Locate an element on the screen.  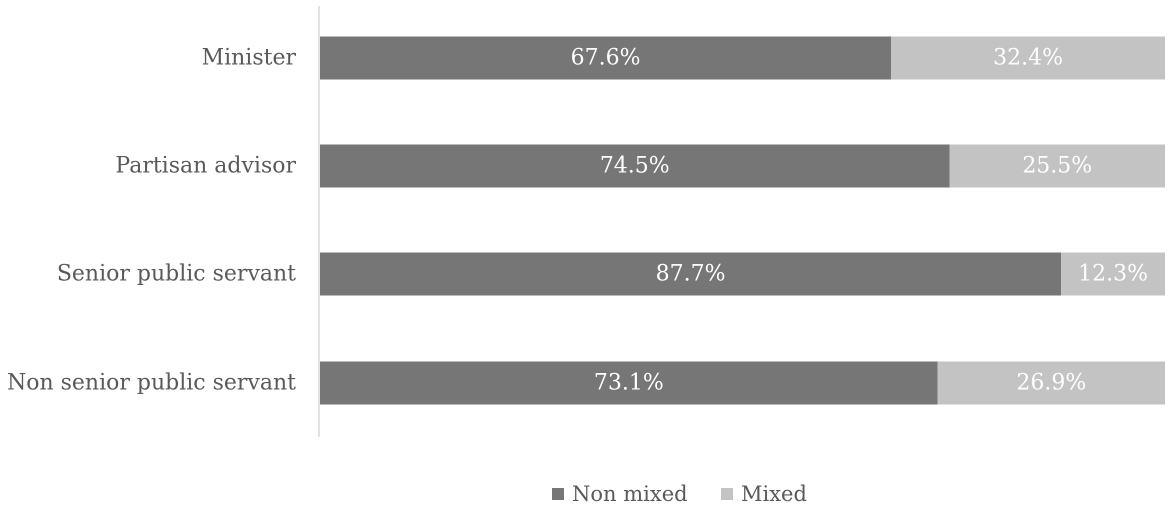
legend-item-non-mixed: Non mixed is located at coordinates (620, 494).